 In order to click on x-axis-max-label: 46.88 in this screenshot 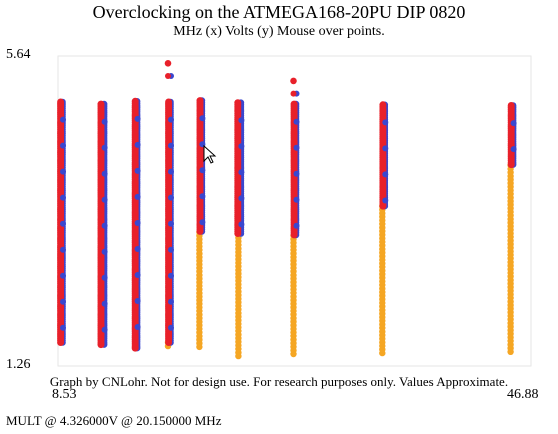, I will do `click(523, 394)`.